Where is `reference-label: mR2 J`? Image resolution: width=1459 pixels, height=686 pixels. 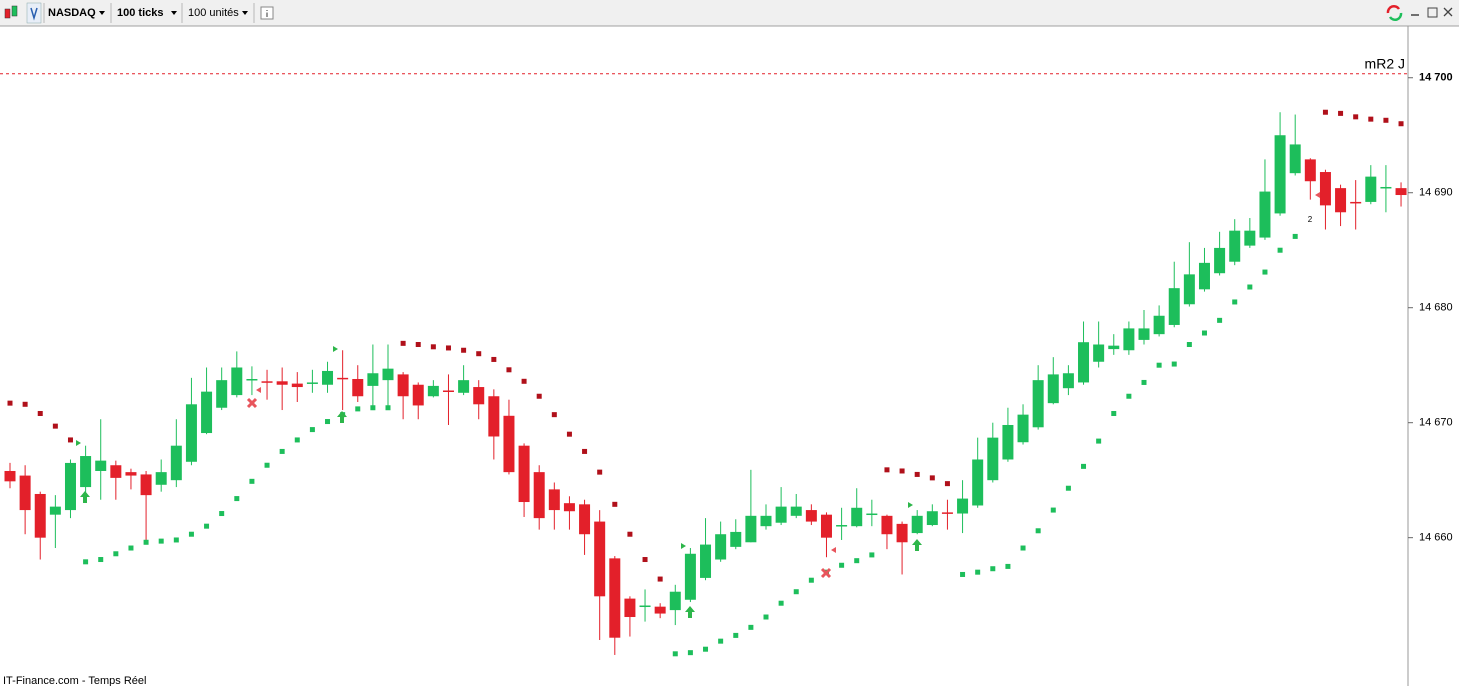
reference-label: mR2 J is located at coordinates (1385, 63).